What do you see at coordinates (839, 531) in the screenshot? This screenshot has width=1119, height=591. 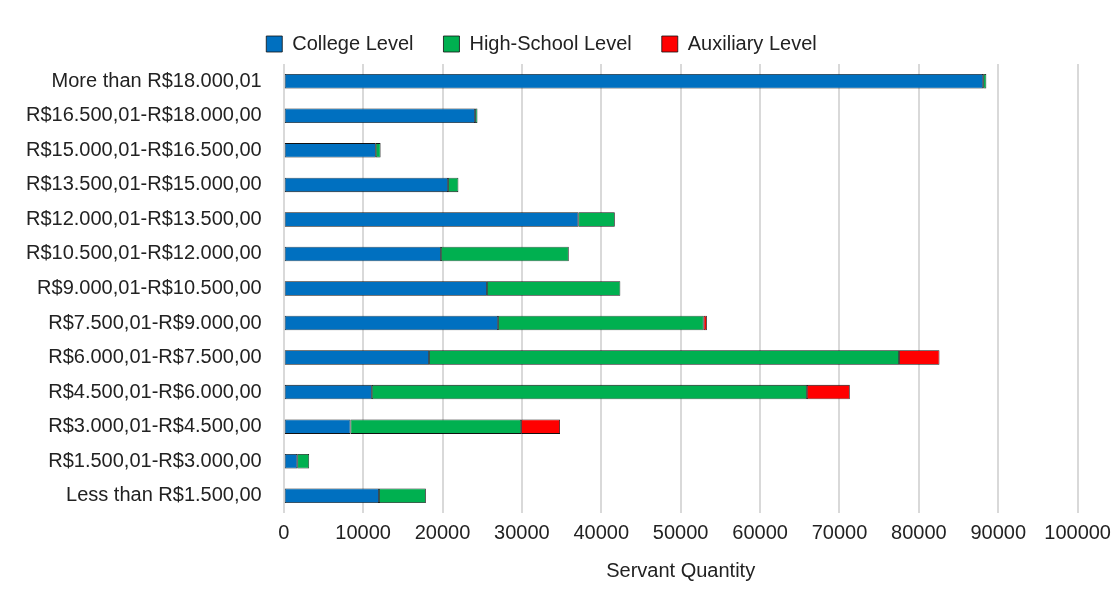 I see `x-tick-label: 70000` at bounding box center [839, 531].